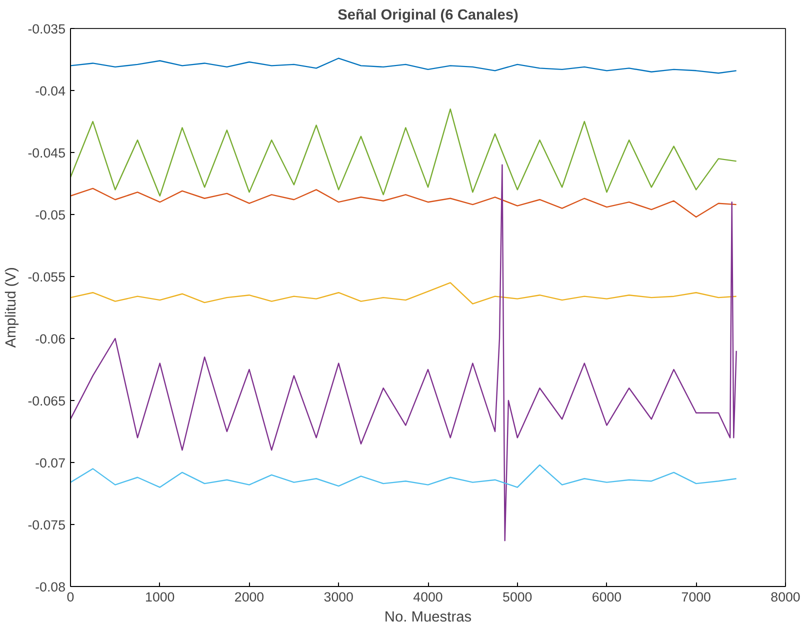 The height and width of the screenshot is (628, 805). What do you see at coordinates (607, 597) in the screenshot?
I see `x-tick-label: 6000` at bounding box center [607, 597].